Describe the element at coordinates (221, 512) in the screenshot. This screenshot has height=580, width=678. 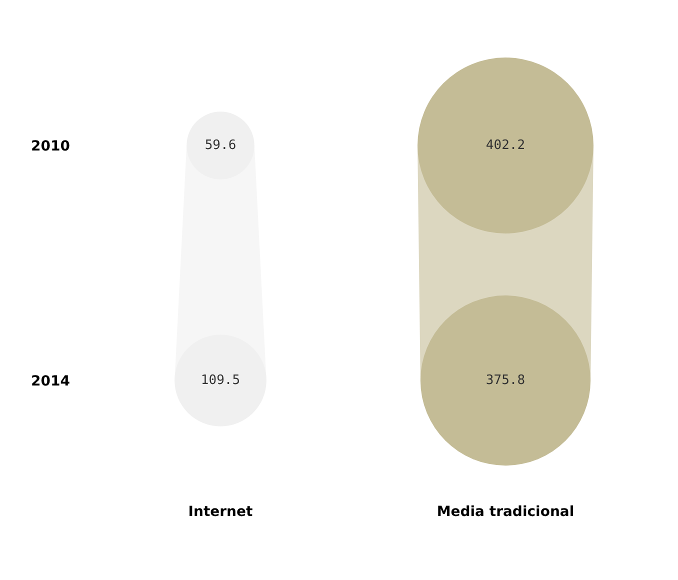
I see `category-label: Internet` at that location.